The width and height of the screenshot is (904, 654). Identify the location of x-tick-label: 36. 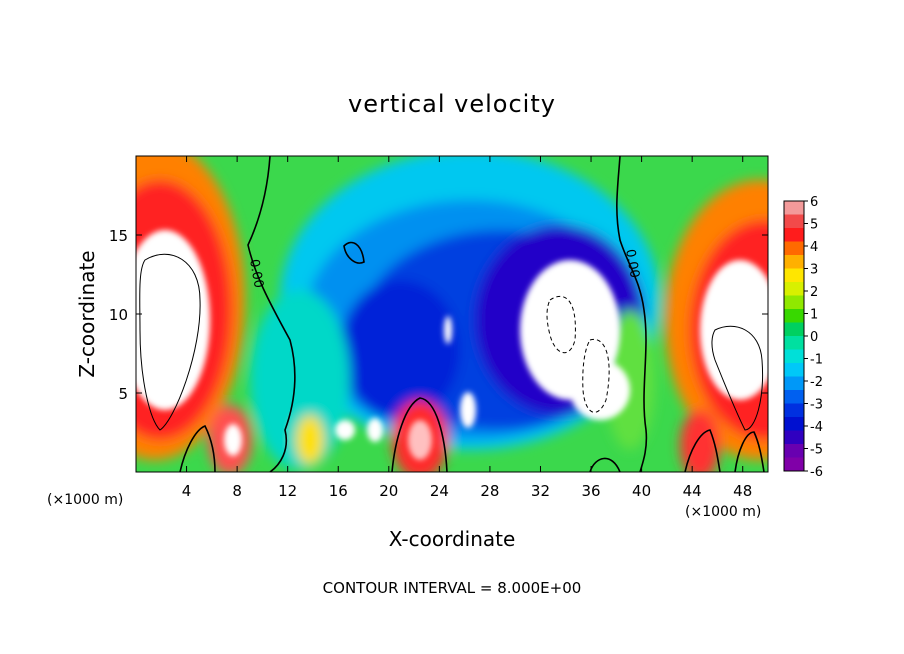
(590, 491).